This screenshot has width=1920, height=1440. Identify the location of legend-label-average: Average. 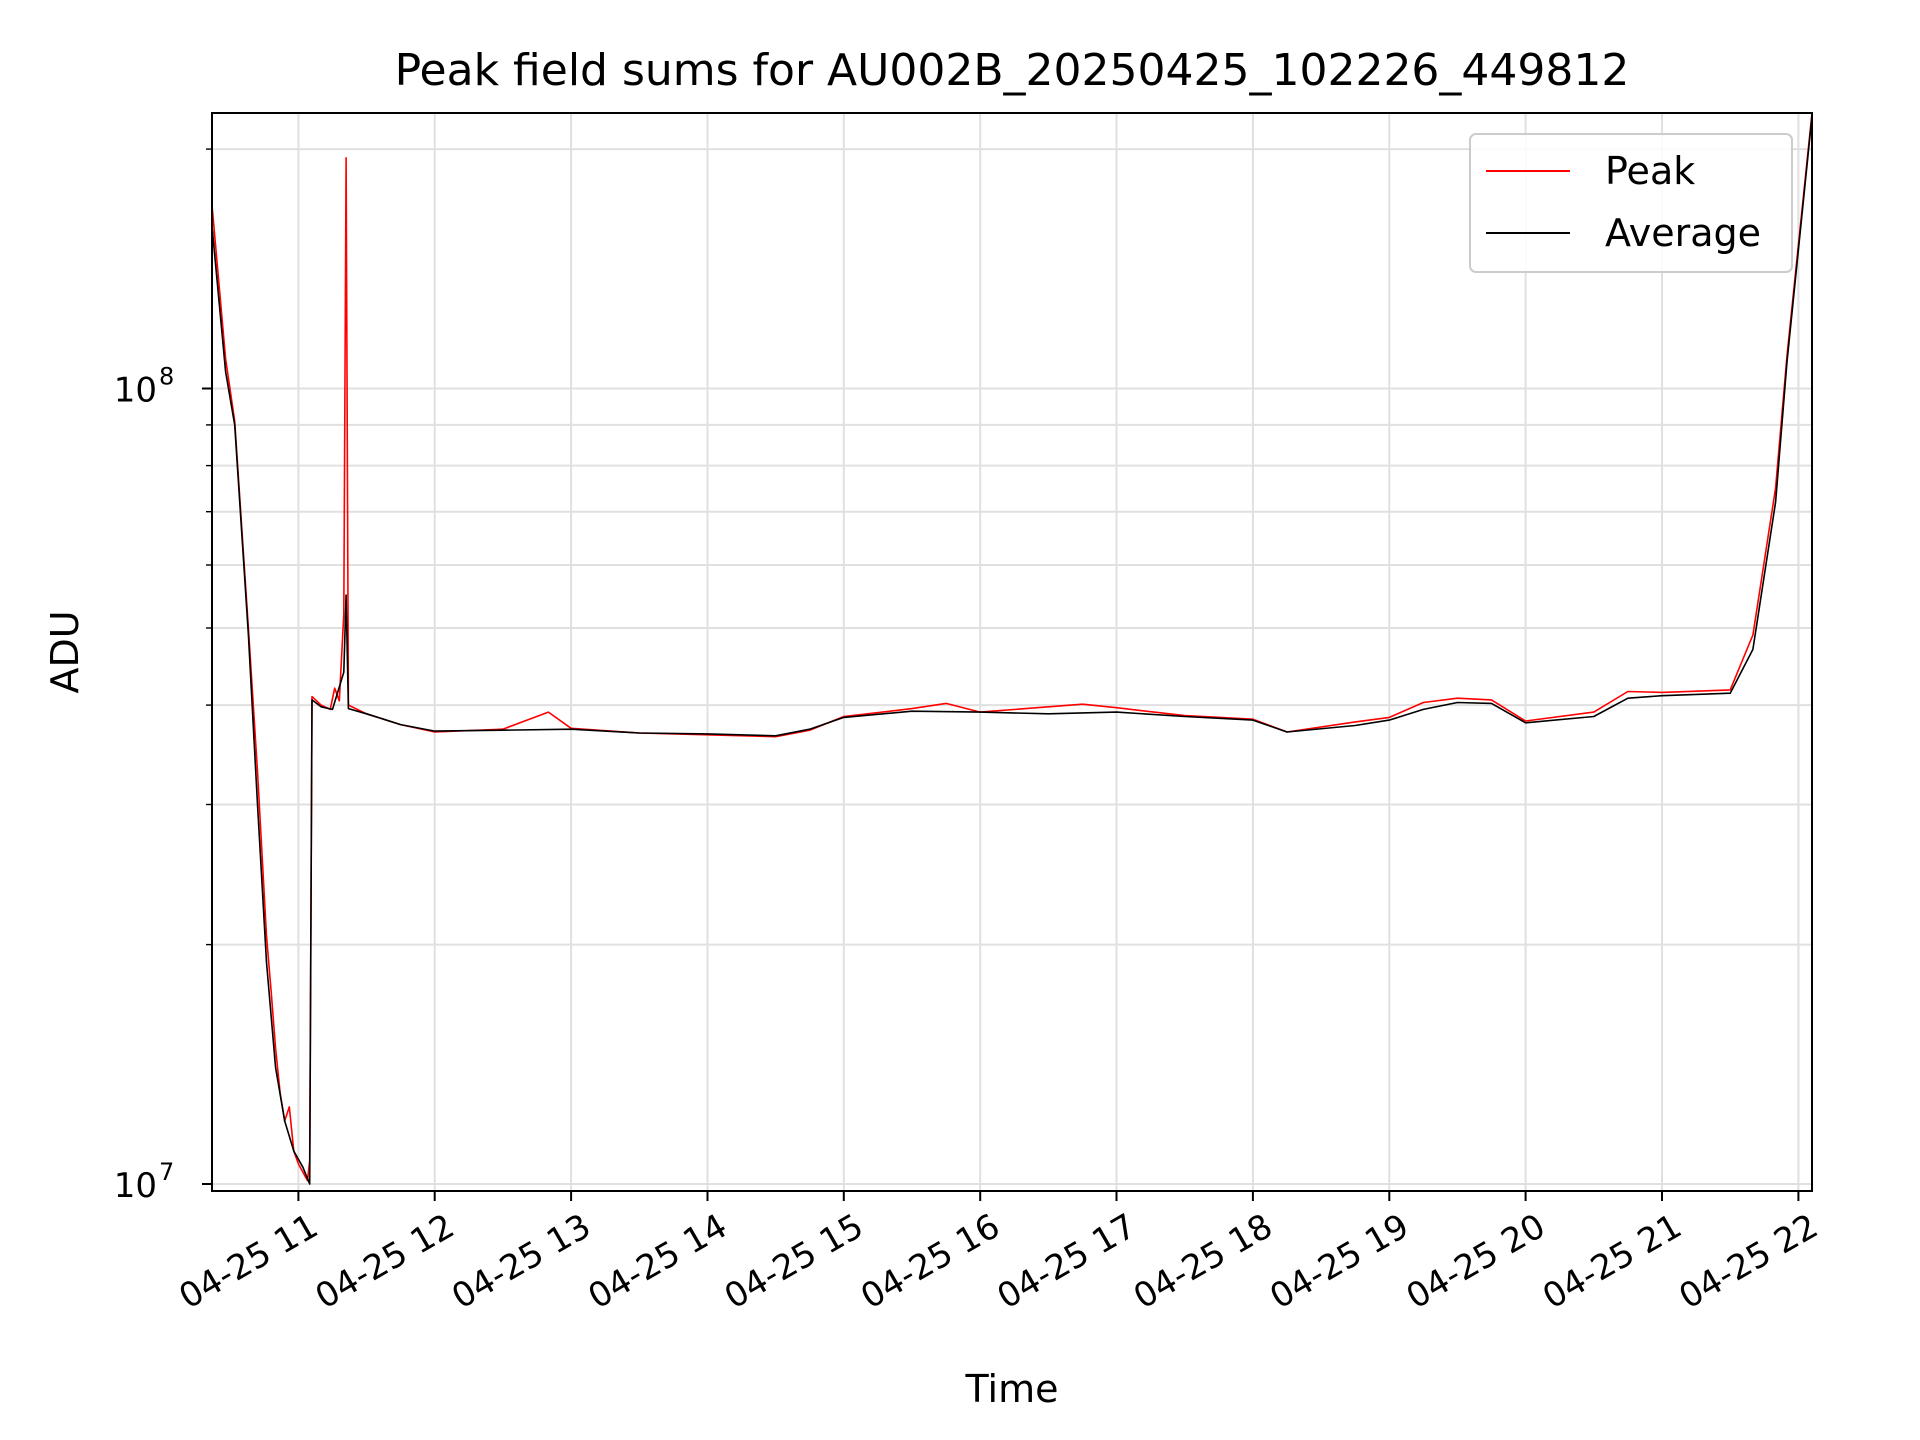
(1683, 233).